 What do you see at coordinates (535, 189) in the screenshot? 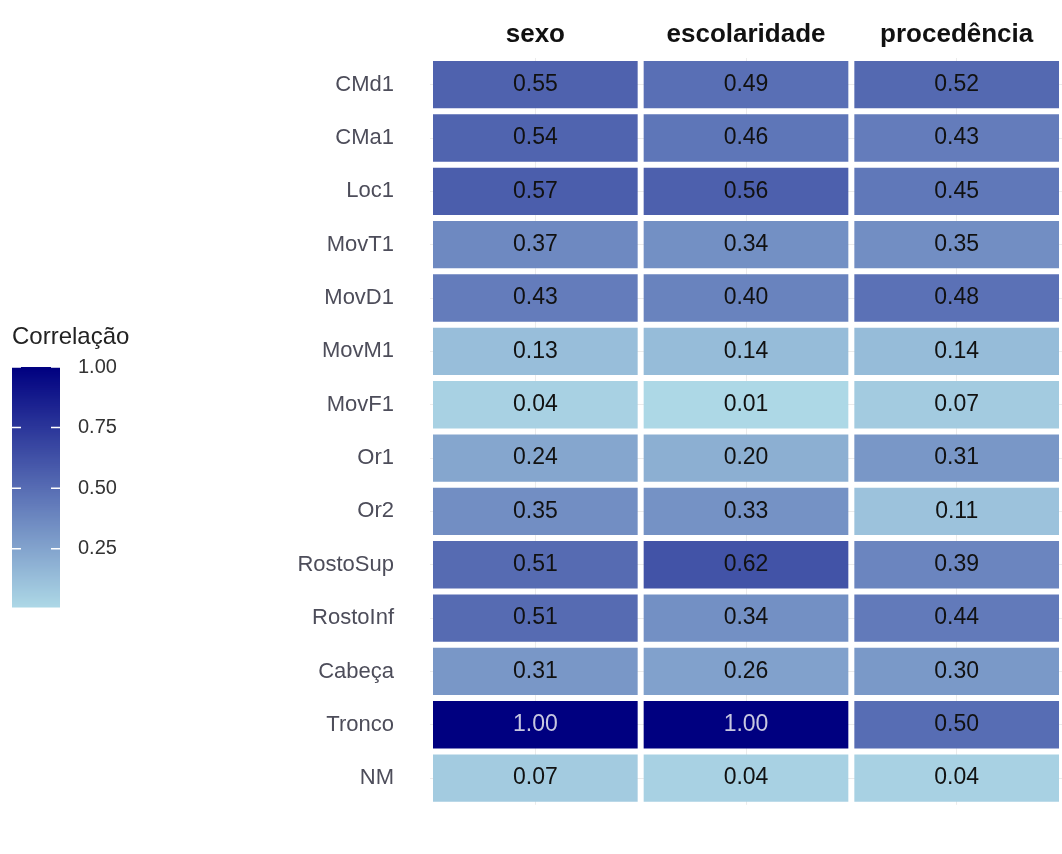
I see `data-label: 0.57` at bounding box center [535, 189].